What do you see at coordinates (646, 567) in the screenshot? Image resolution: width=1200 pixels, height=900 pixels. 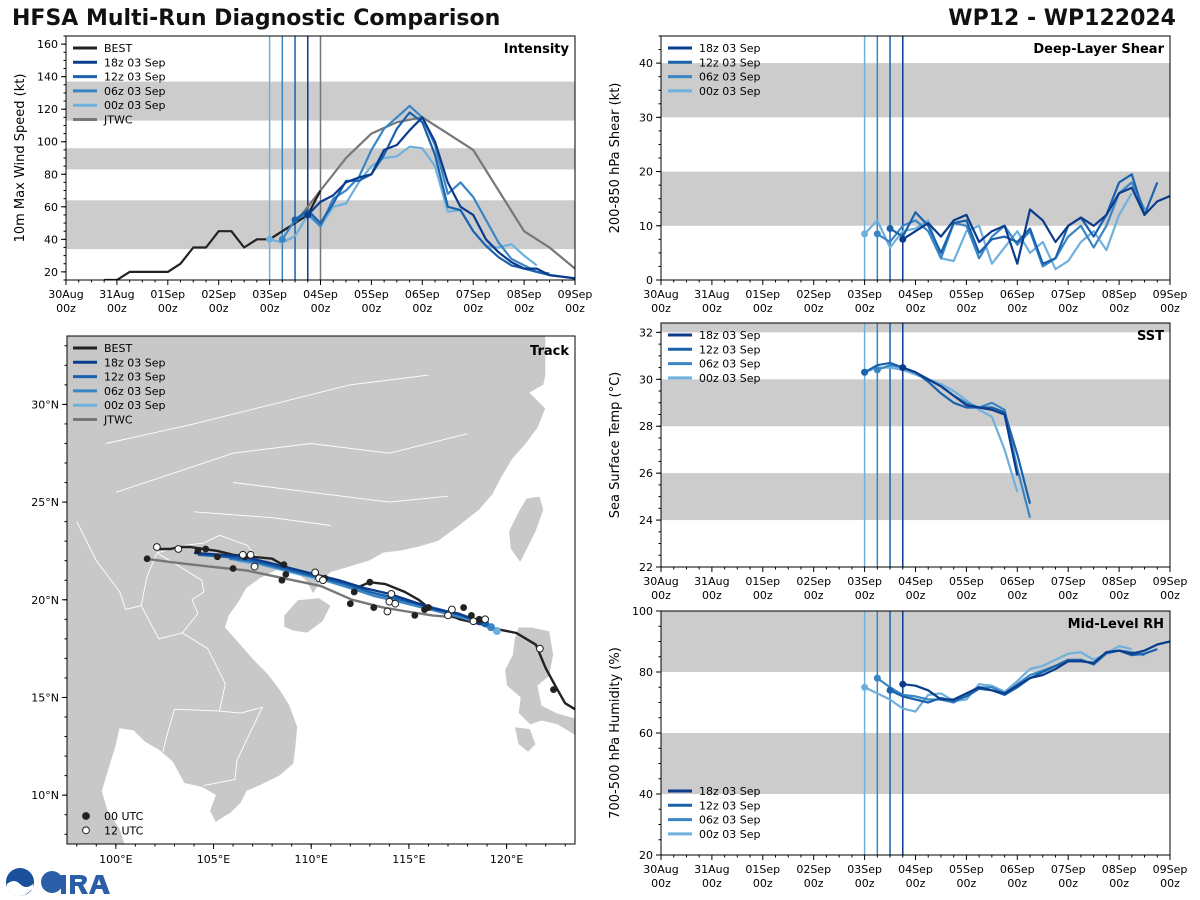 I see `y-tick-label: 22` at bounding box center [646, 567].